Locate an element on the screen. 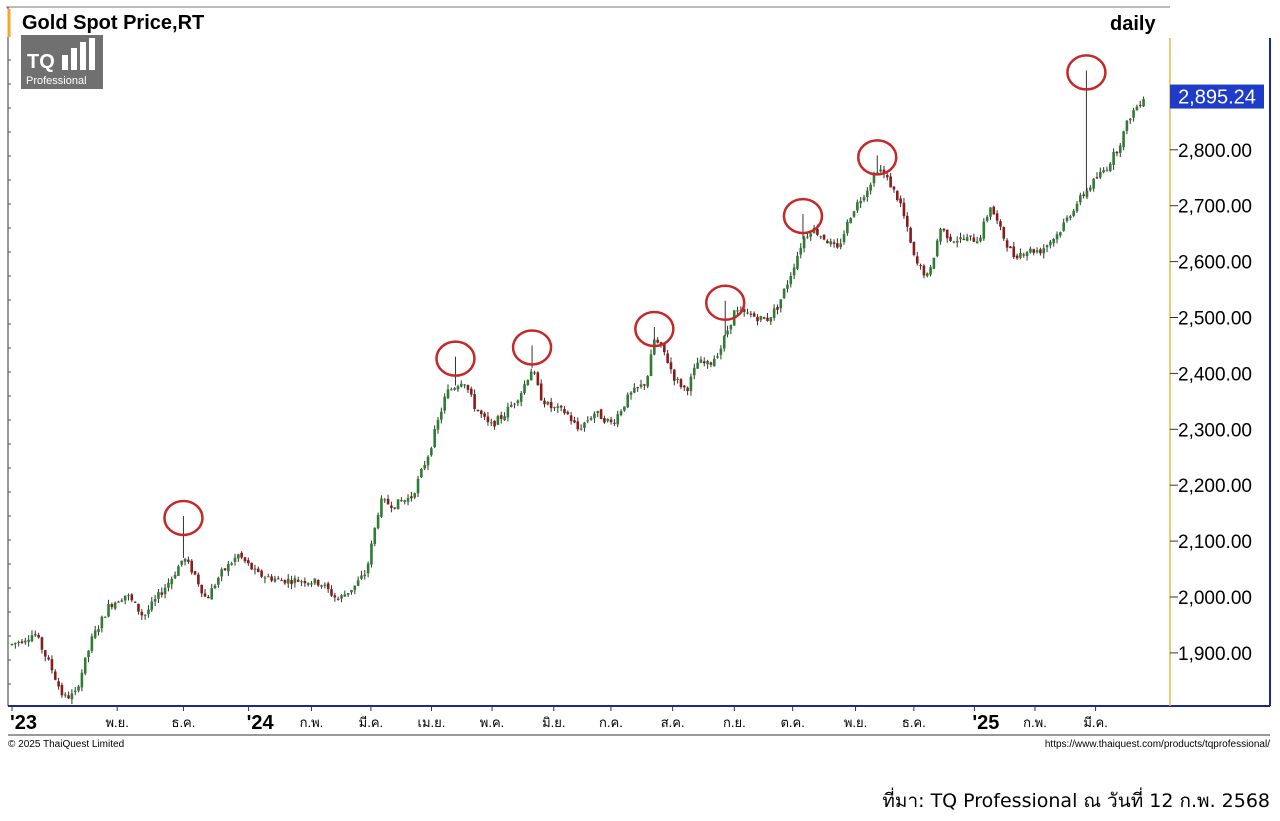 Image resolution: width=1280 pixels, height=821 pixels. x-tick-label: '24 is located at coordinates (261, 723).